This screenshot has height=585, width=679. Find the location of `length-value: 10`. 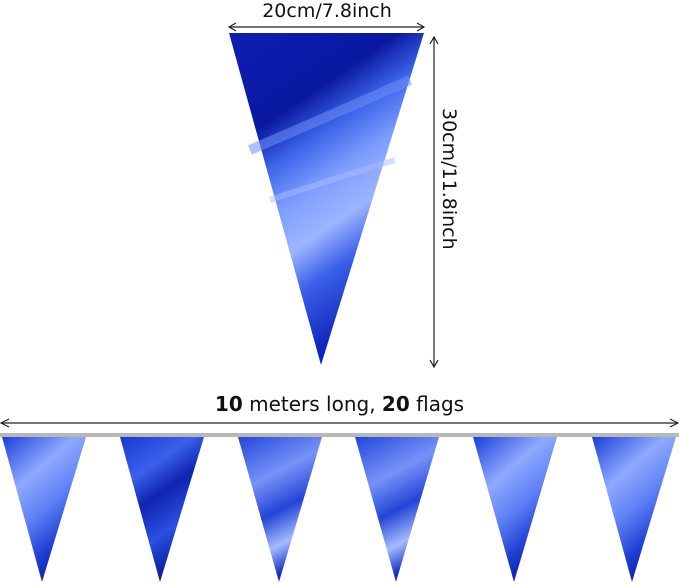

length-value: 10 is located at coordinates (228, 404).